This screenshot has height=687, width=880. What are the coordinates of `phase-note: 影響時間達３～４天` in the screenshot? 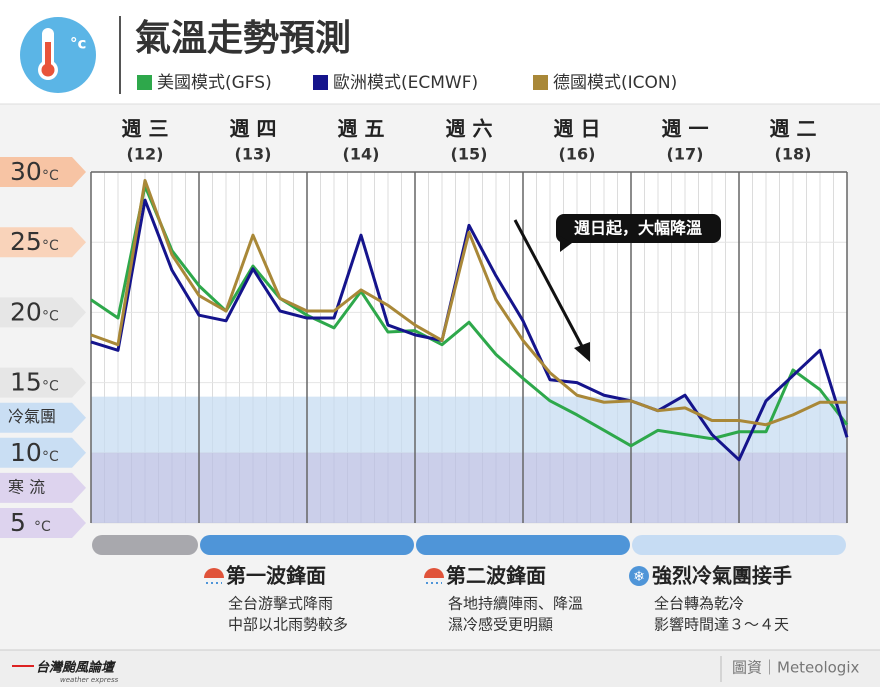 It's located at (721, 625).